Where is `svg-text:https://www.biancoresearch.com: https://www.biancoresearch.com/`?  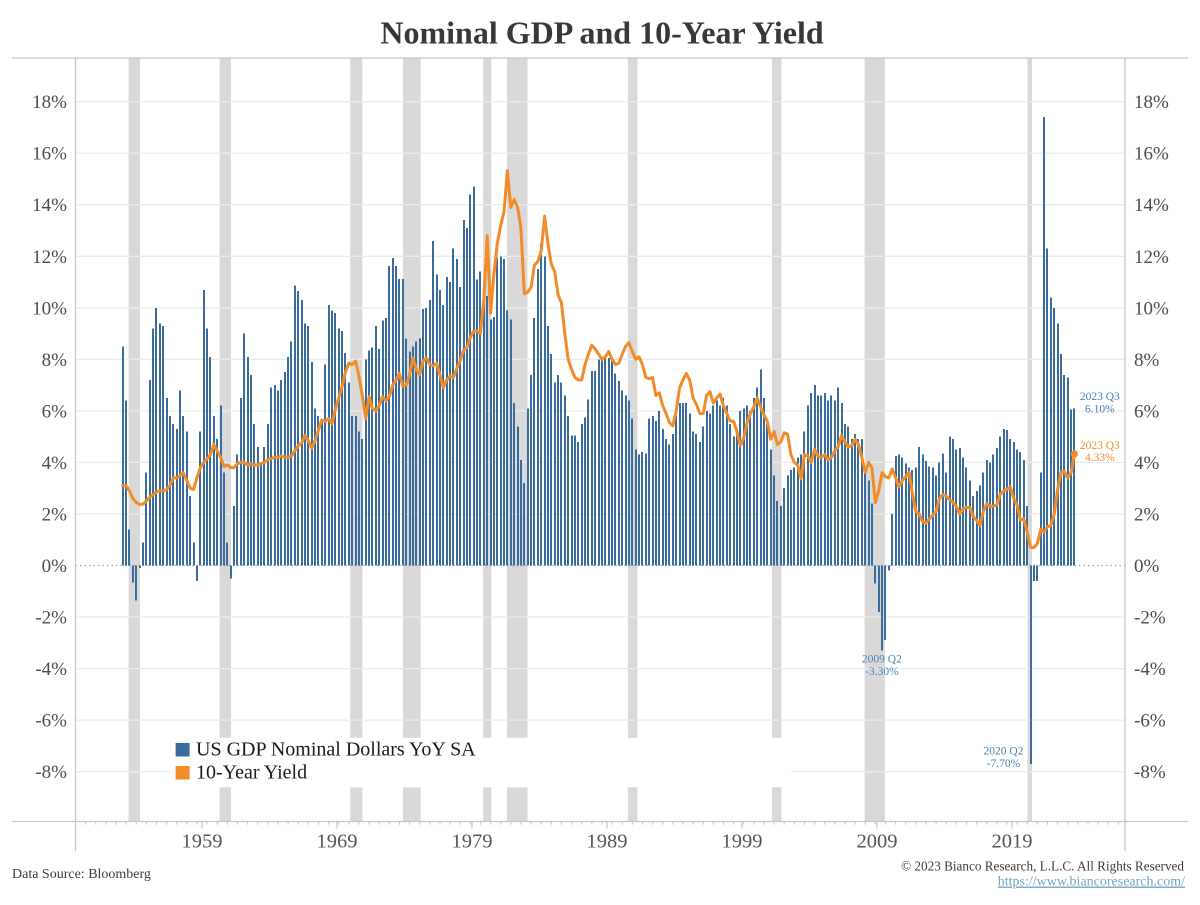 svg-text:https://www.biancoresearch.com: https://www.biancoresearch.com/ is located at coordinates (1091, 882).